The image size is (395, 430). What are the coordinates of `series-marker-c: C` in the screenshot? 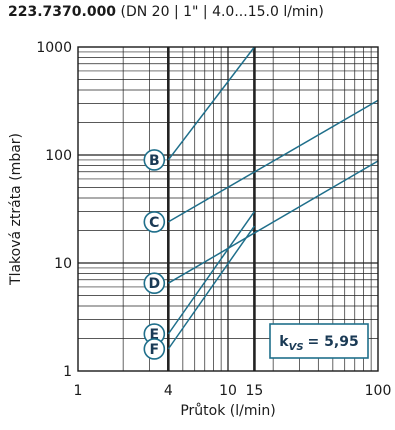 It's located at (154, 222).